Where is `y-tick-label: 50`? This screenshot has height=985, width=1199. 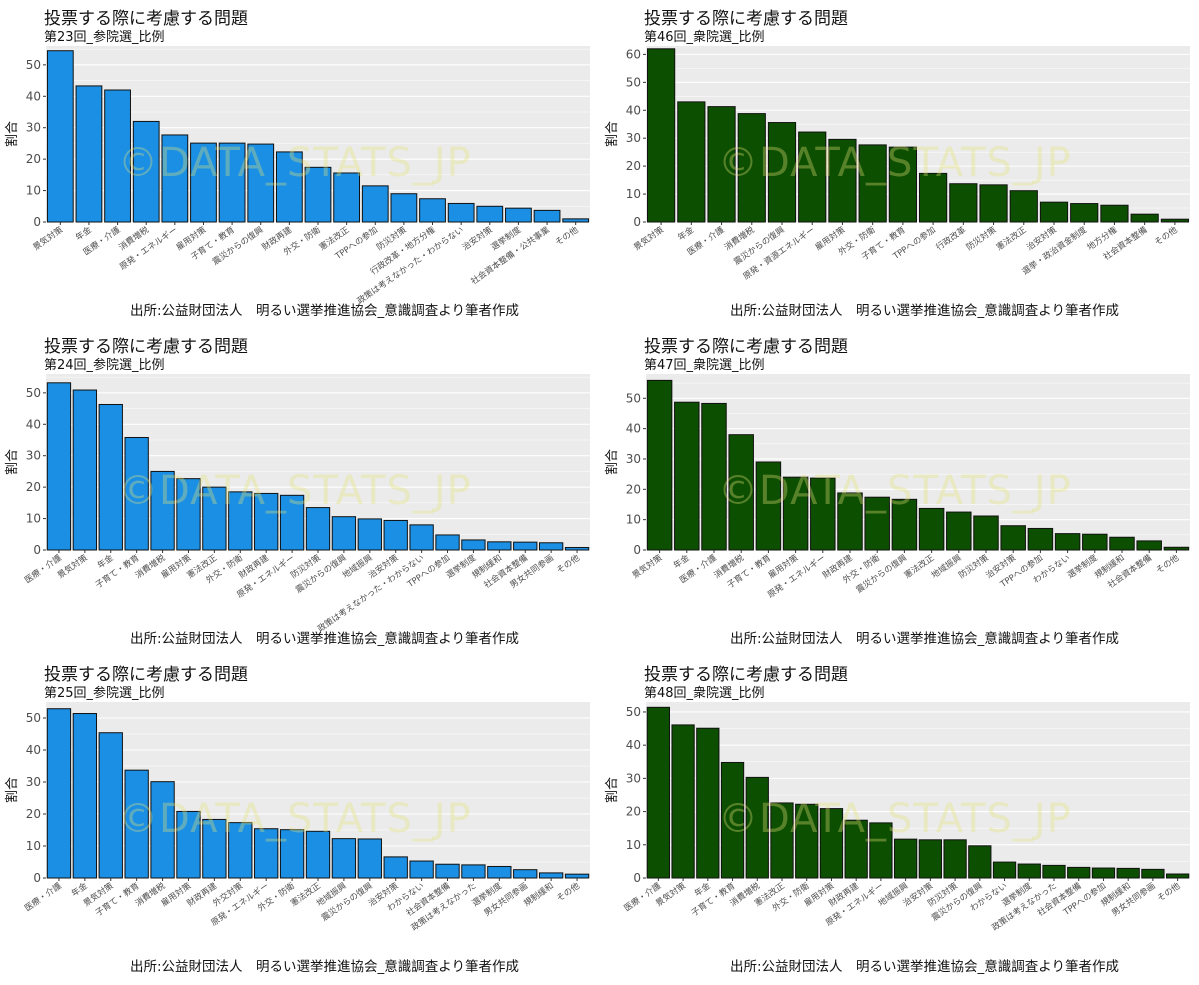
y-tick-label: 50 is located at coordinates (33, 393).